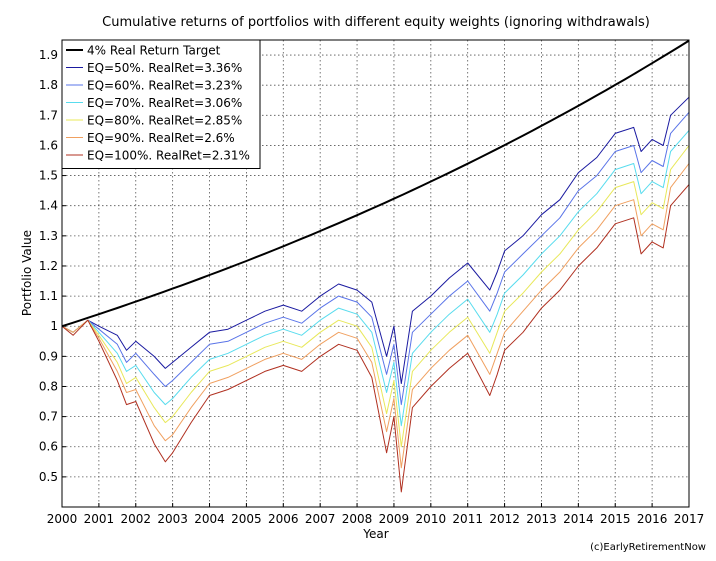  What do you see at coordinates (164, 121) in the screenshot?
I see `legend-label: EQ=80%. RealRet=2.85%` at bounding box center [164, 121].